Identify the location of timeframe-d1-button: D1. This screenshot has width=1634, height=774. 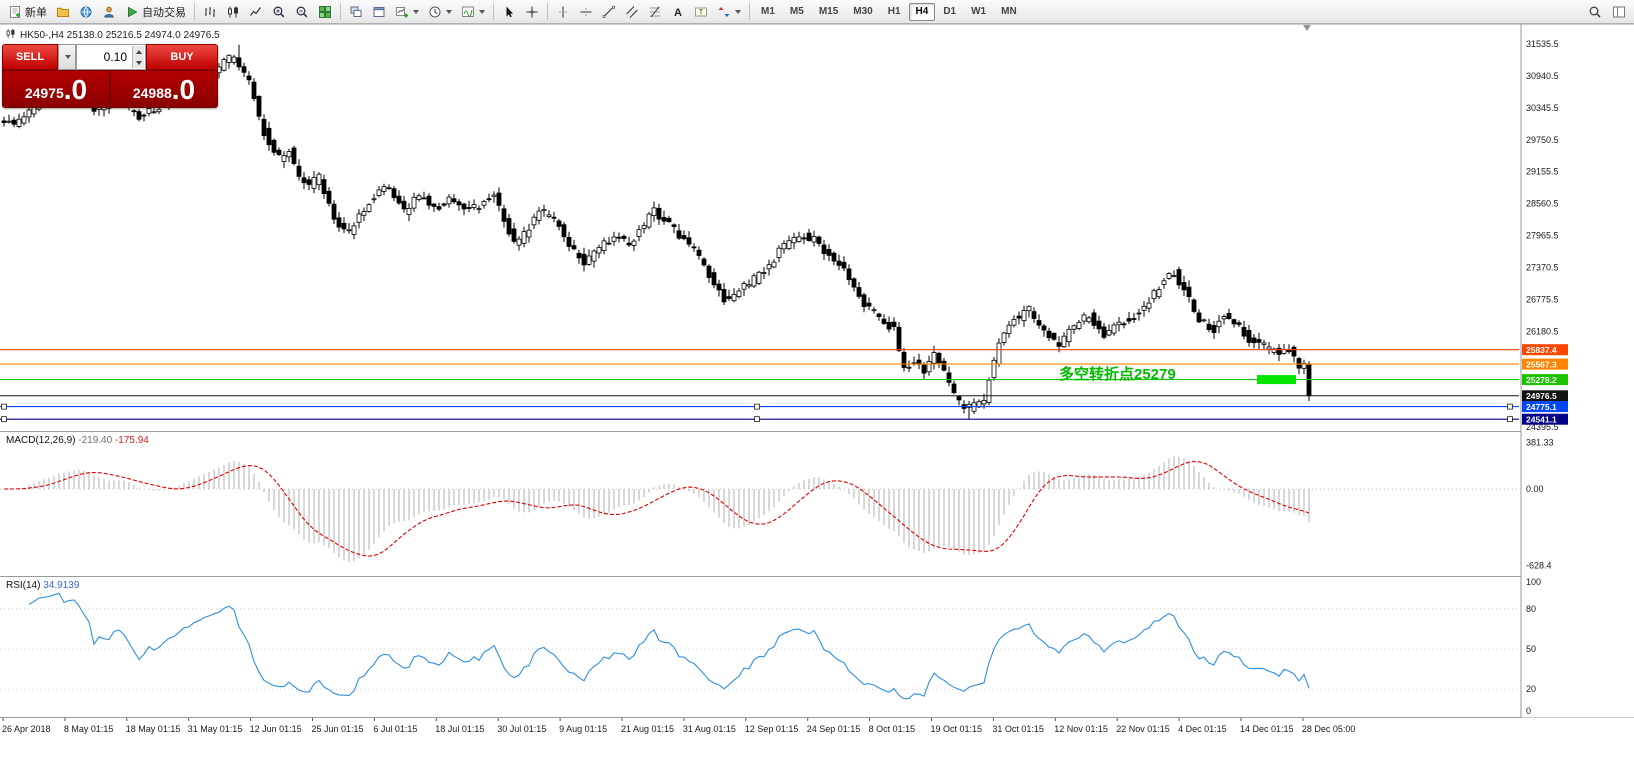
(950, 11).